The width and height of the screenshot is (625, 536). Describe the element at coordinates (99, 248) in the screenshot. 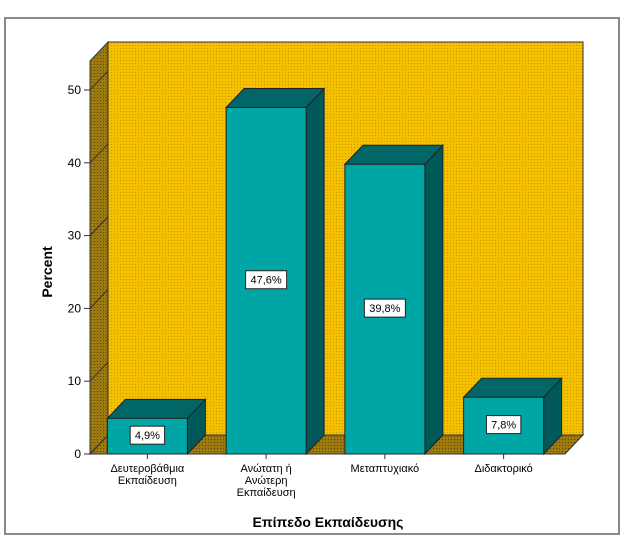

I see `side-wall` at that location.